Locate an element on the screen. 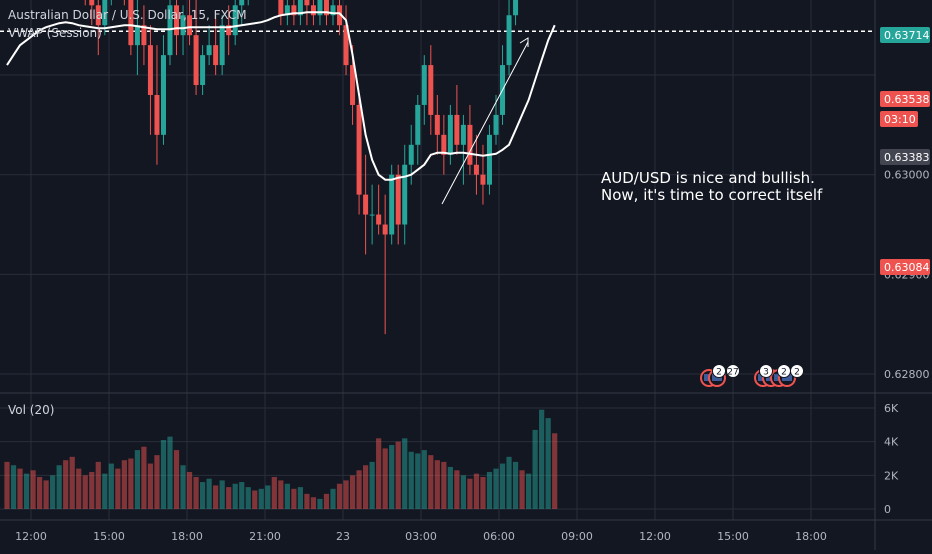  price-badge-text: 0.63084 is located at coordinates (907, 267).